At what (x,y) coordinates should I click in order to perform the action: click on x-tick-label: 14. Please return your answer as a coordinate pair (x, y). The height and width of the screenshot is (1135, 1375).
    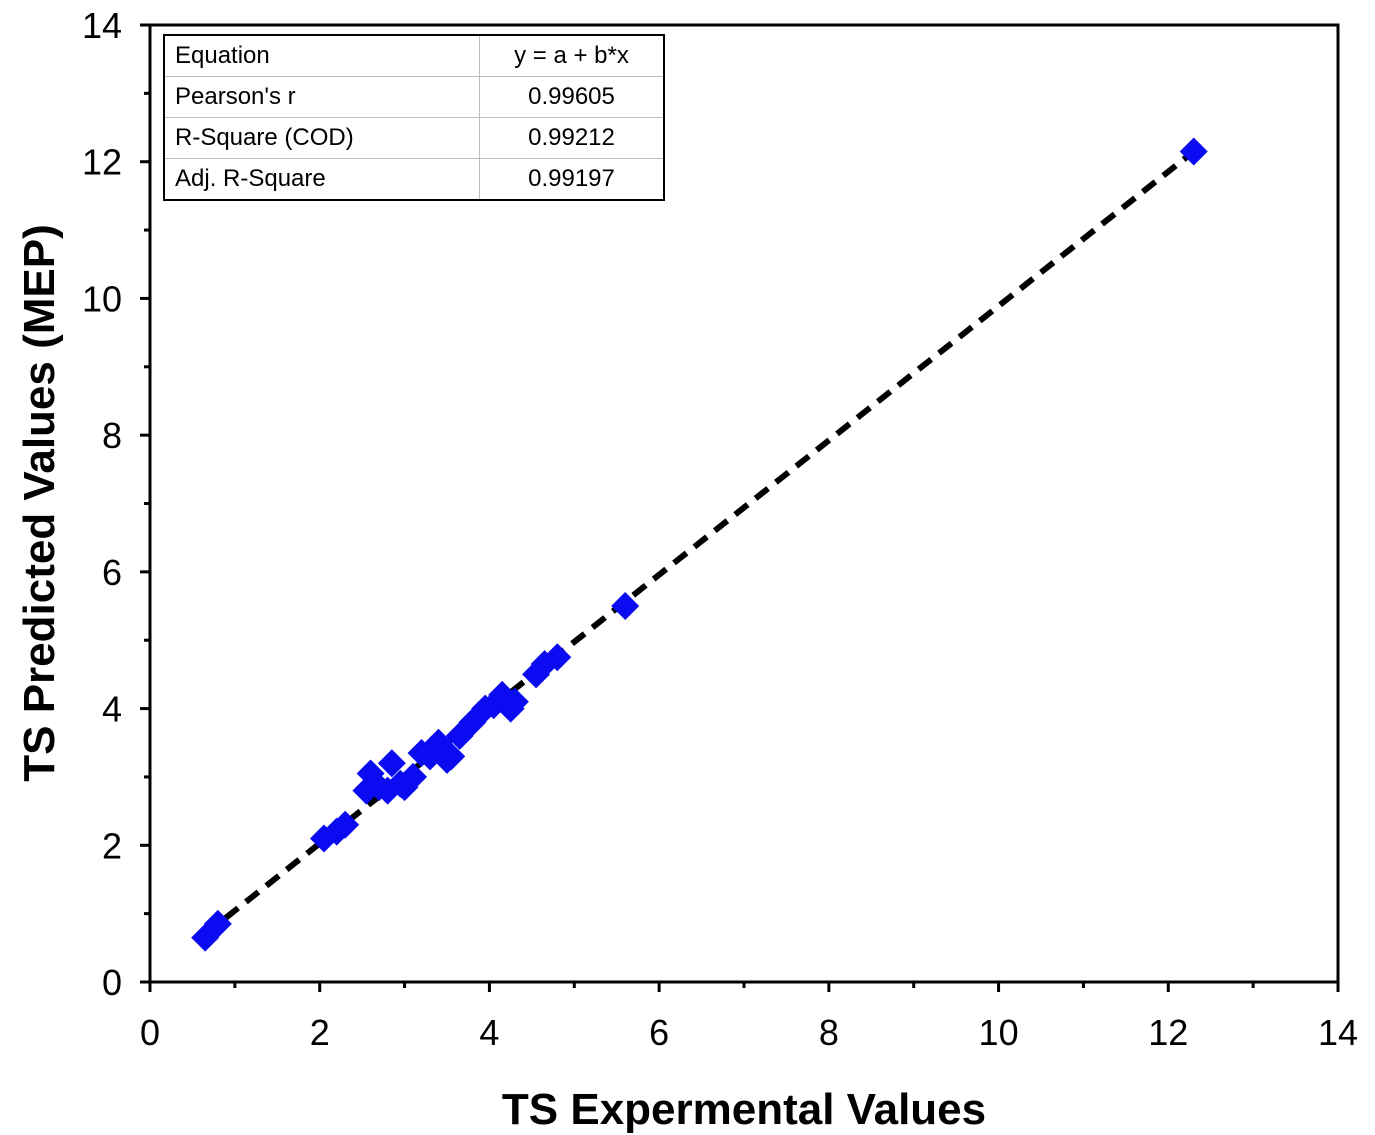
    Looking at the image, I should click on (1338, 1032).